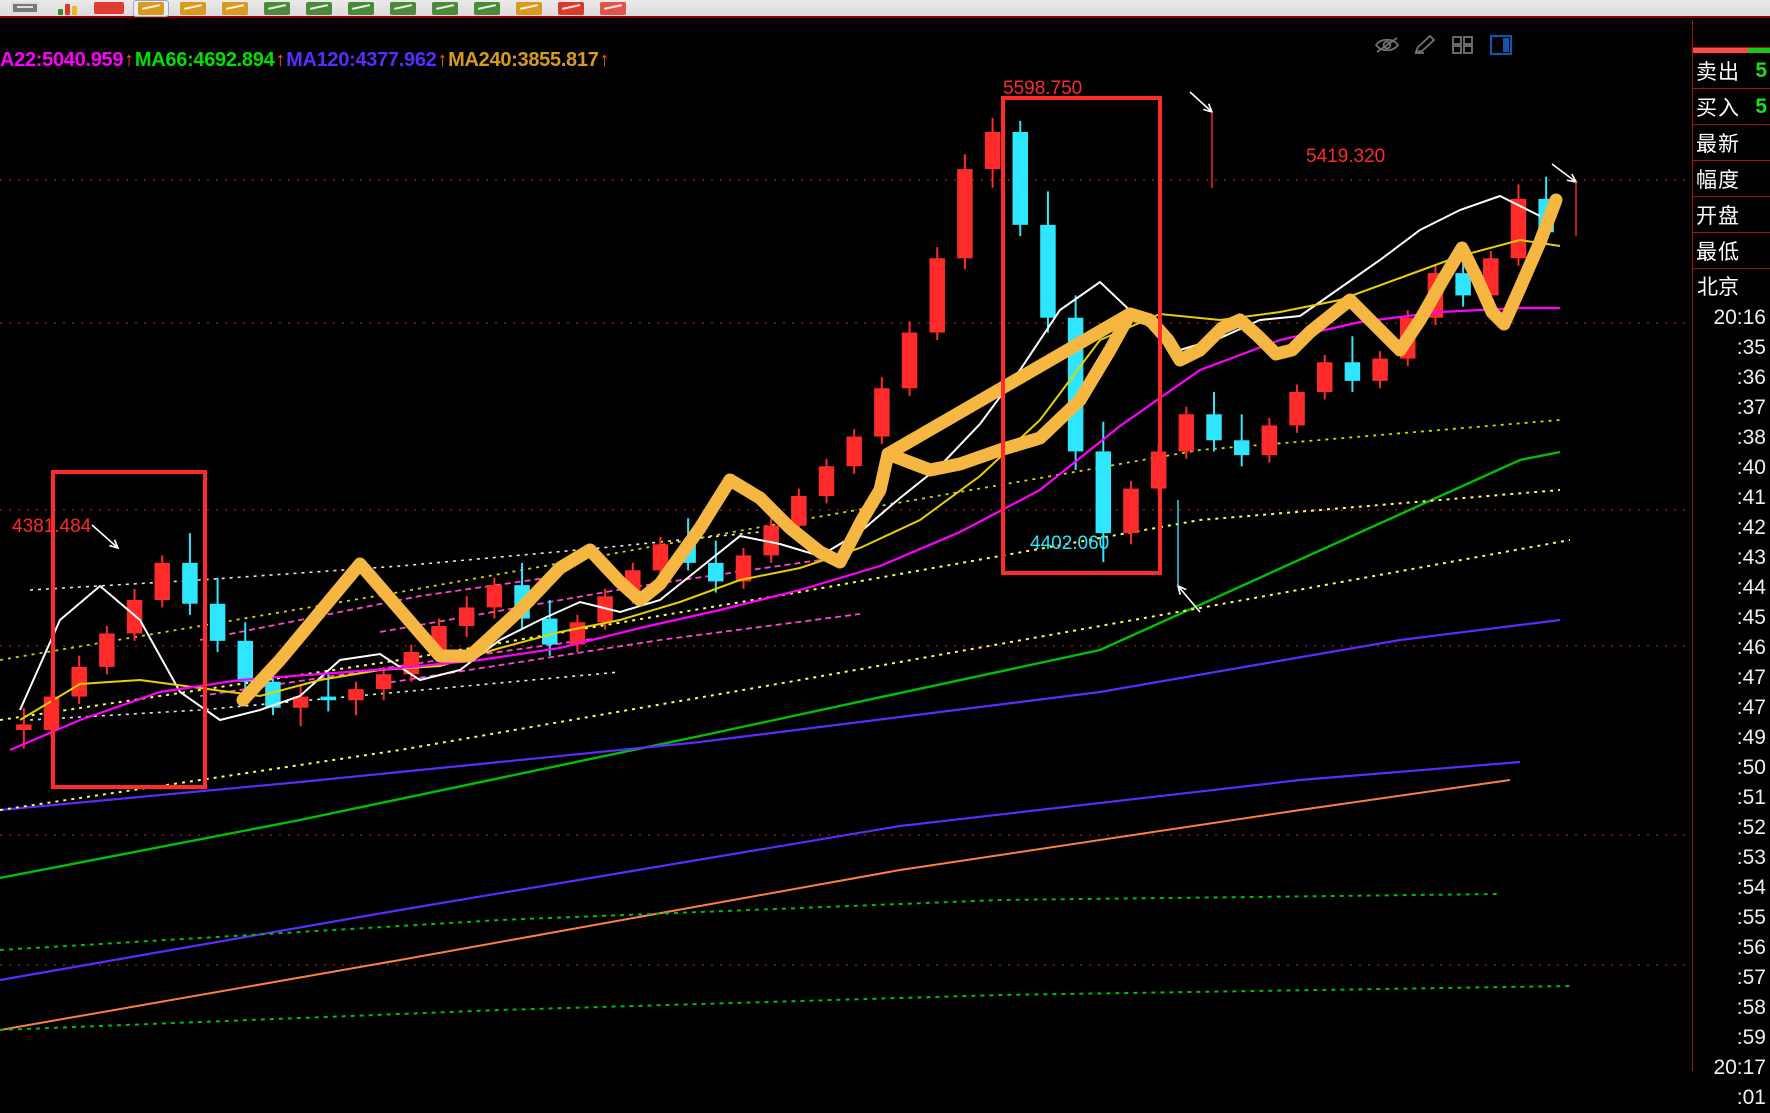 Image resolution: width=1770 pixels, height=1113 pixels. What do you see at coordinates (1751, 887) in the screenshot?
I see `time-tick-19: :54` at bounding box center [1751, 887].